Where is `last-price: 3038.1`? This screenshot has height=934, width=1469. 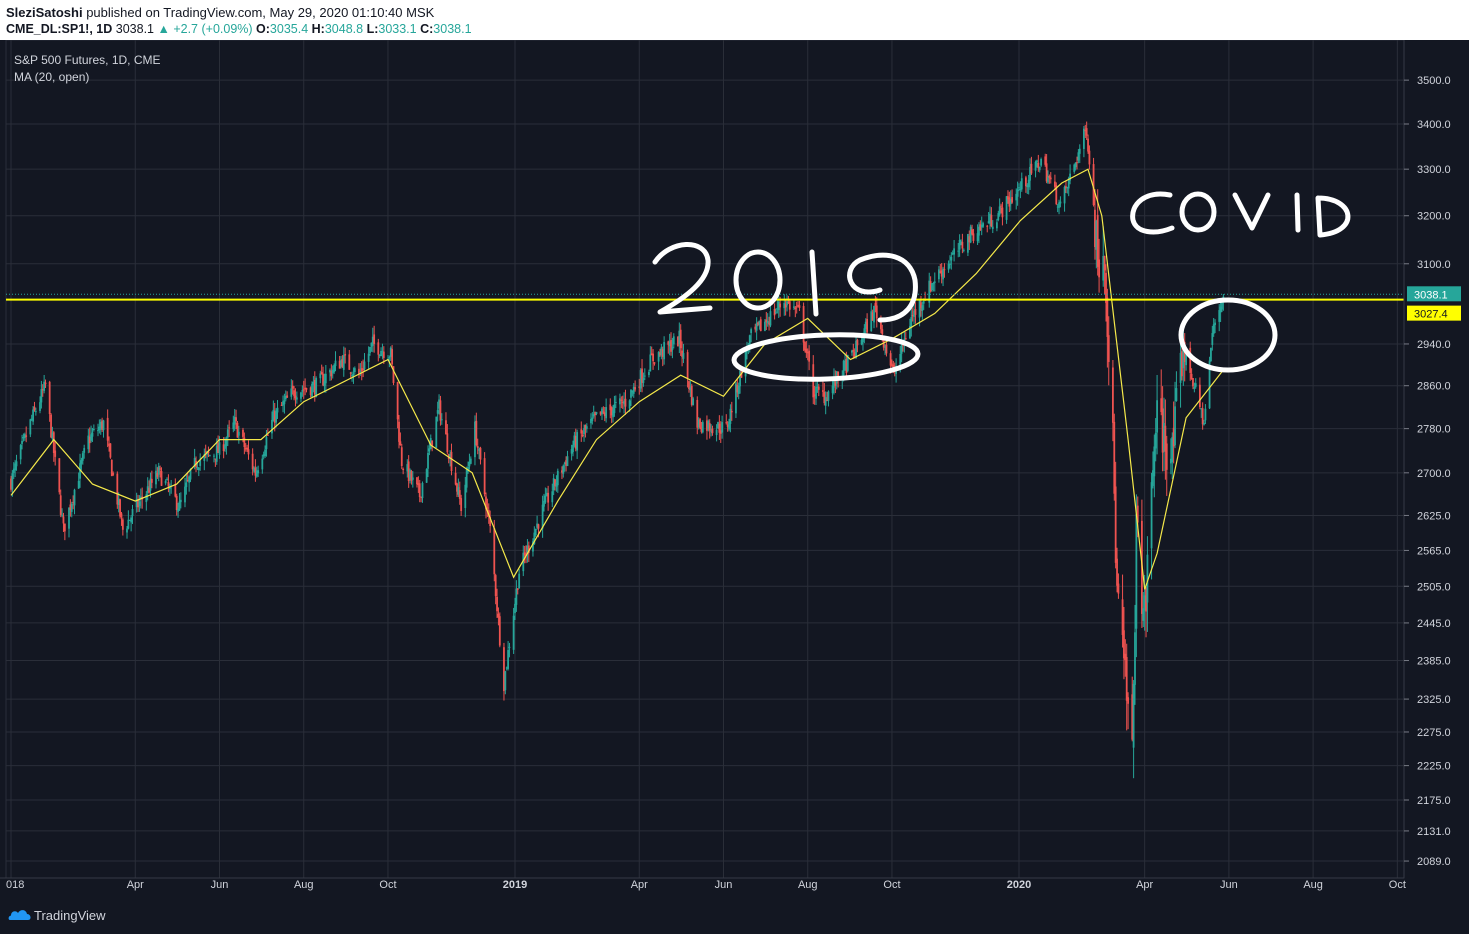 last-price: 3038.1 is located at coordinates (134, 29).